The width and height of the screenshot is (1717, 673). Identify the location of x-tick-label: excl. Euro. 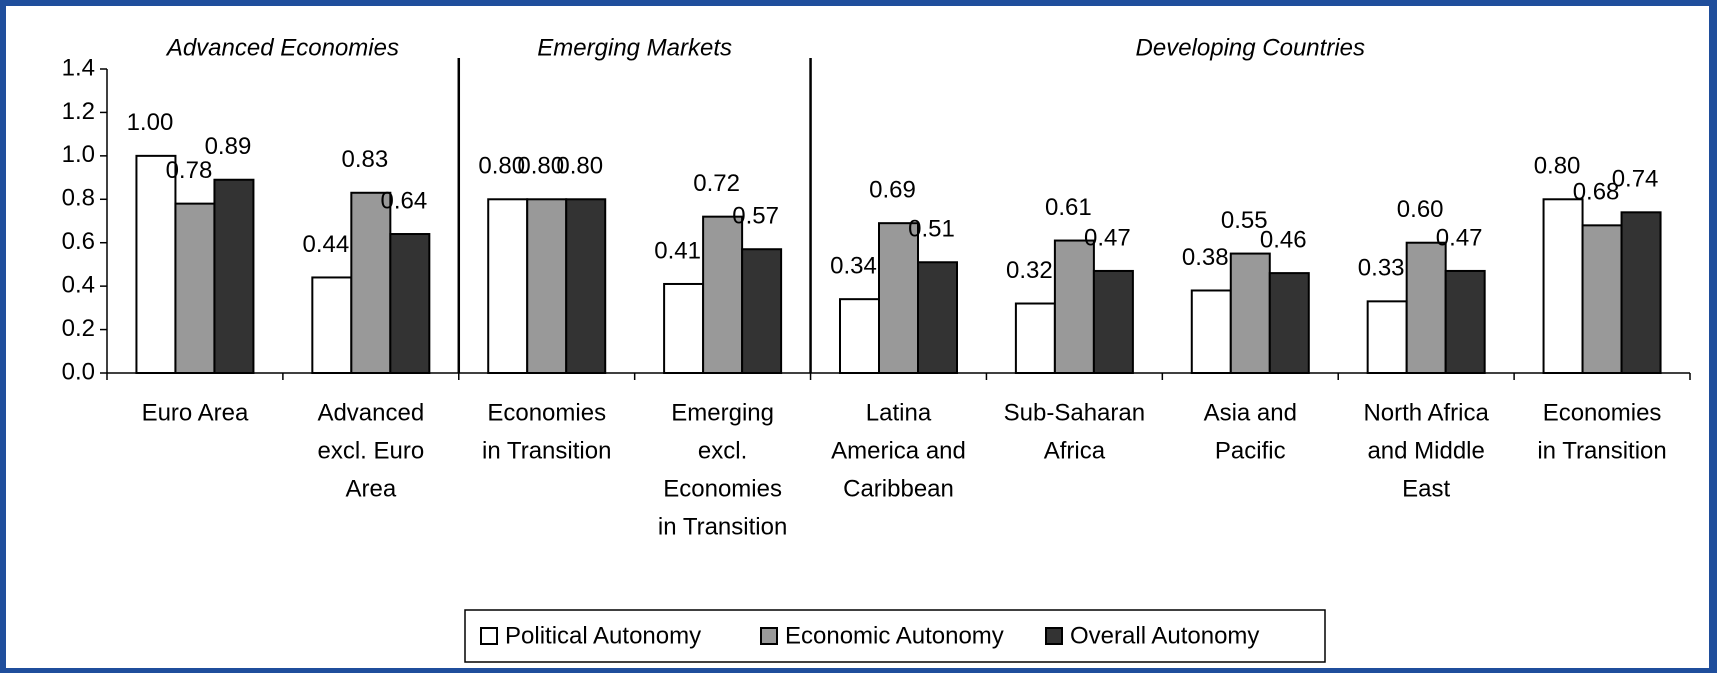
(370, 450).